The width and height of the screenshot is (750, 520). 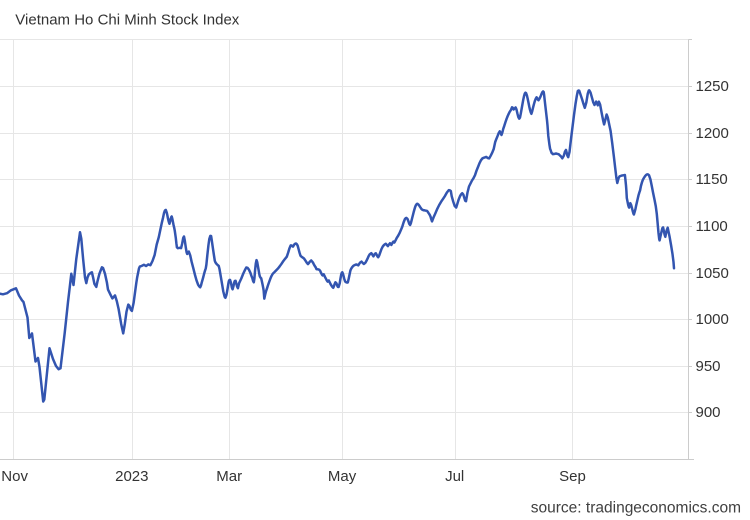 I want to click on svg-text: 1150, so click(x=712, y=179).